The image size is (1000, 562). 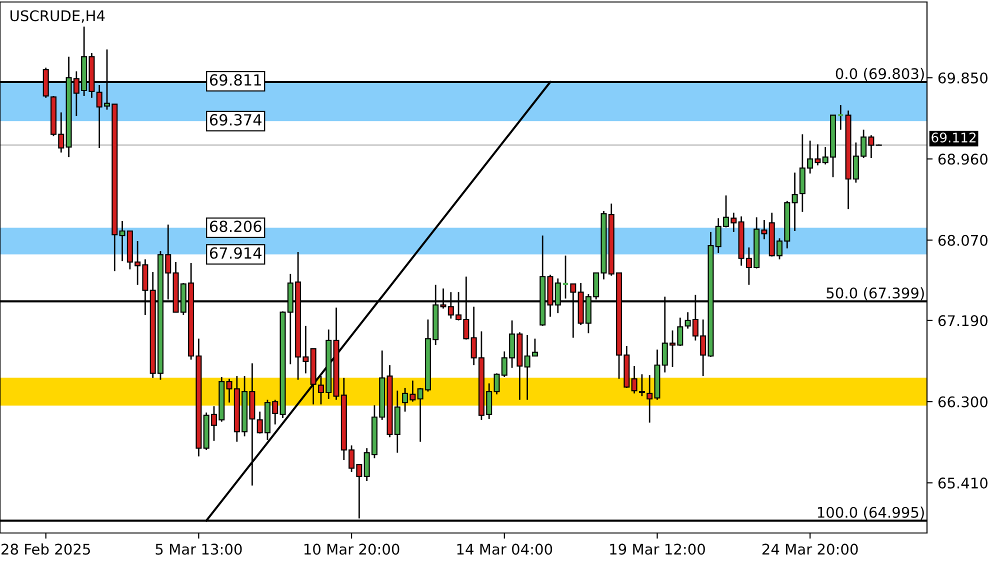 What do you see at coordinates (963, 483) in the screenshot?
I see `y-tick-label: 65.410` at bounding box center [963, 483].